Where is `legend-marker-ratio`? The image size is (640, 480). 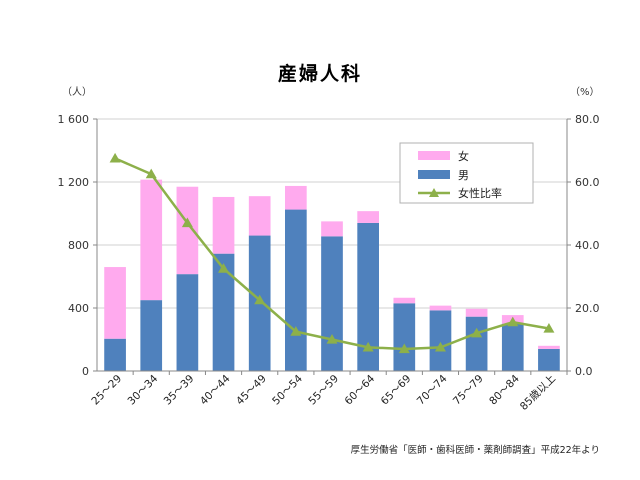
legend-marker-ratio is located at coordinates (434, 192).